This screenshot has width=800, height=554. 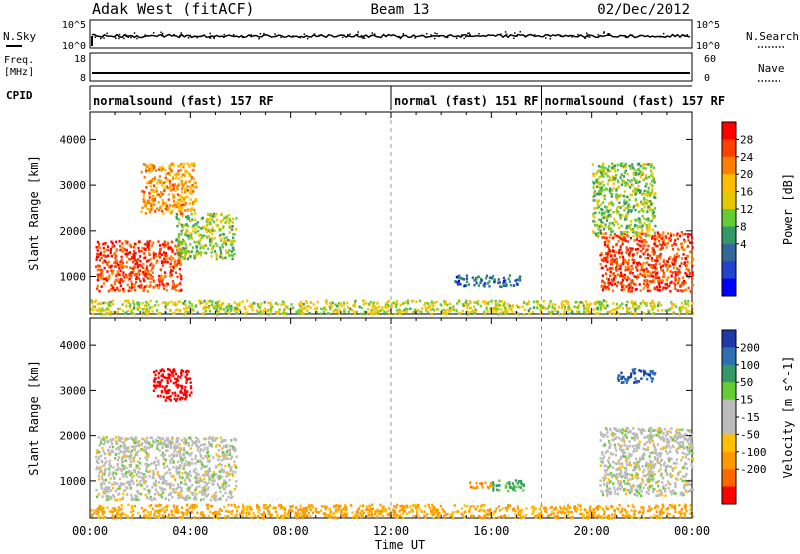 I want to click on y-tick-label: 1000, so click(x=73, y=277).